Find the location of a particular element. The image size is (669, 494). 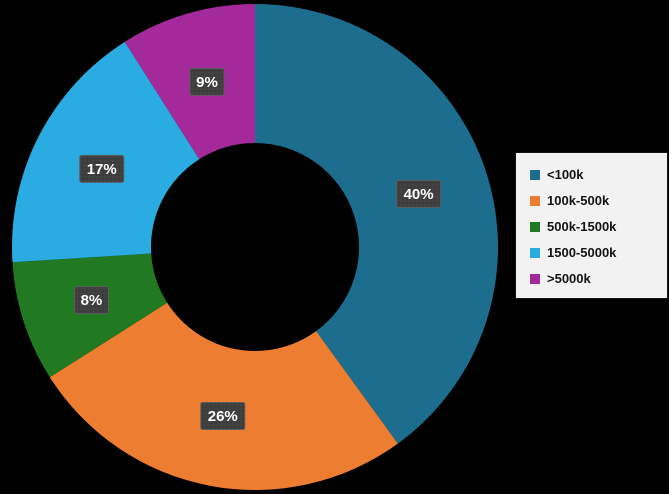

legend-item-3: 1500-5000k is located at coordinates (594, 252).